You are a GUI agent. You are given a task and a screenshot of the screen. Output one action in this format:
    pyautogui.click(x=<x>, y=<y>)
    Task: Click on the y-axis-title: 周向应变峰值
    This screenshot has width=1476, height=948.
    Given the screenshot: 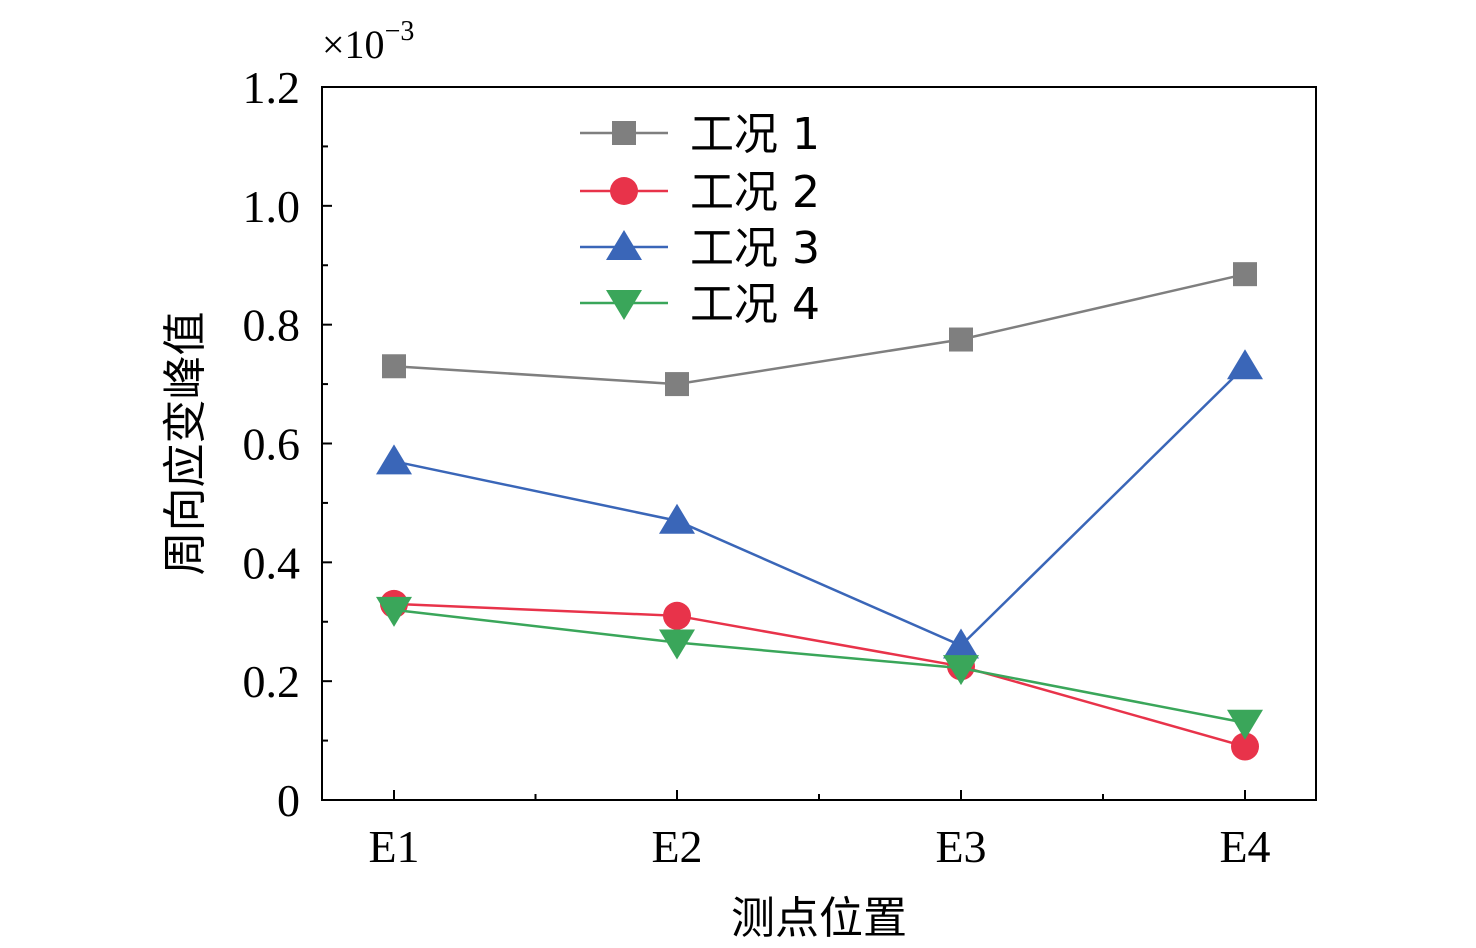 What is the action you would take?
    pyautogui.click(x=185, y=444)
    